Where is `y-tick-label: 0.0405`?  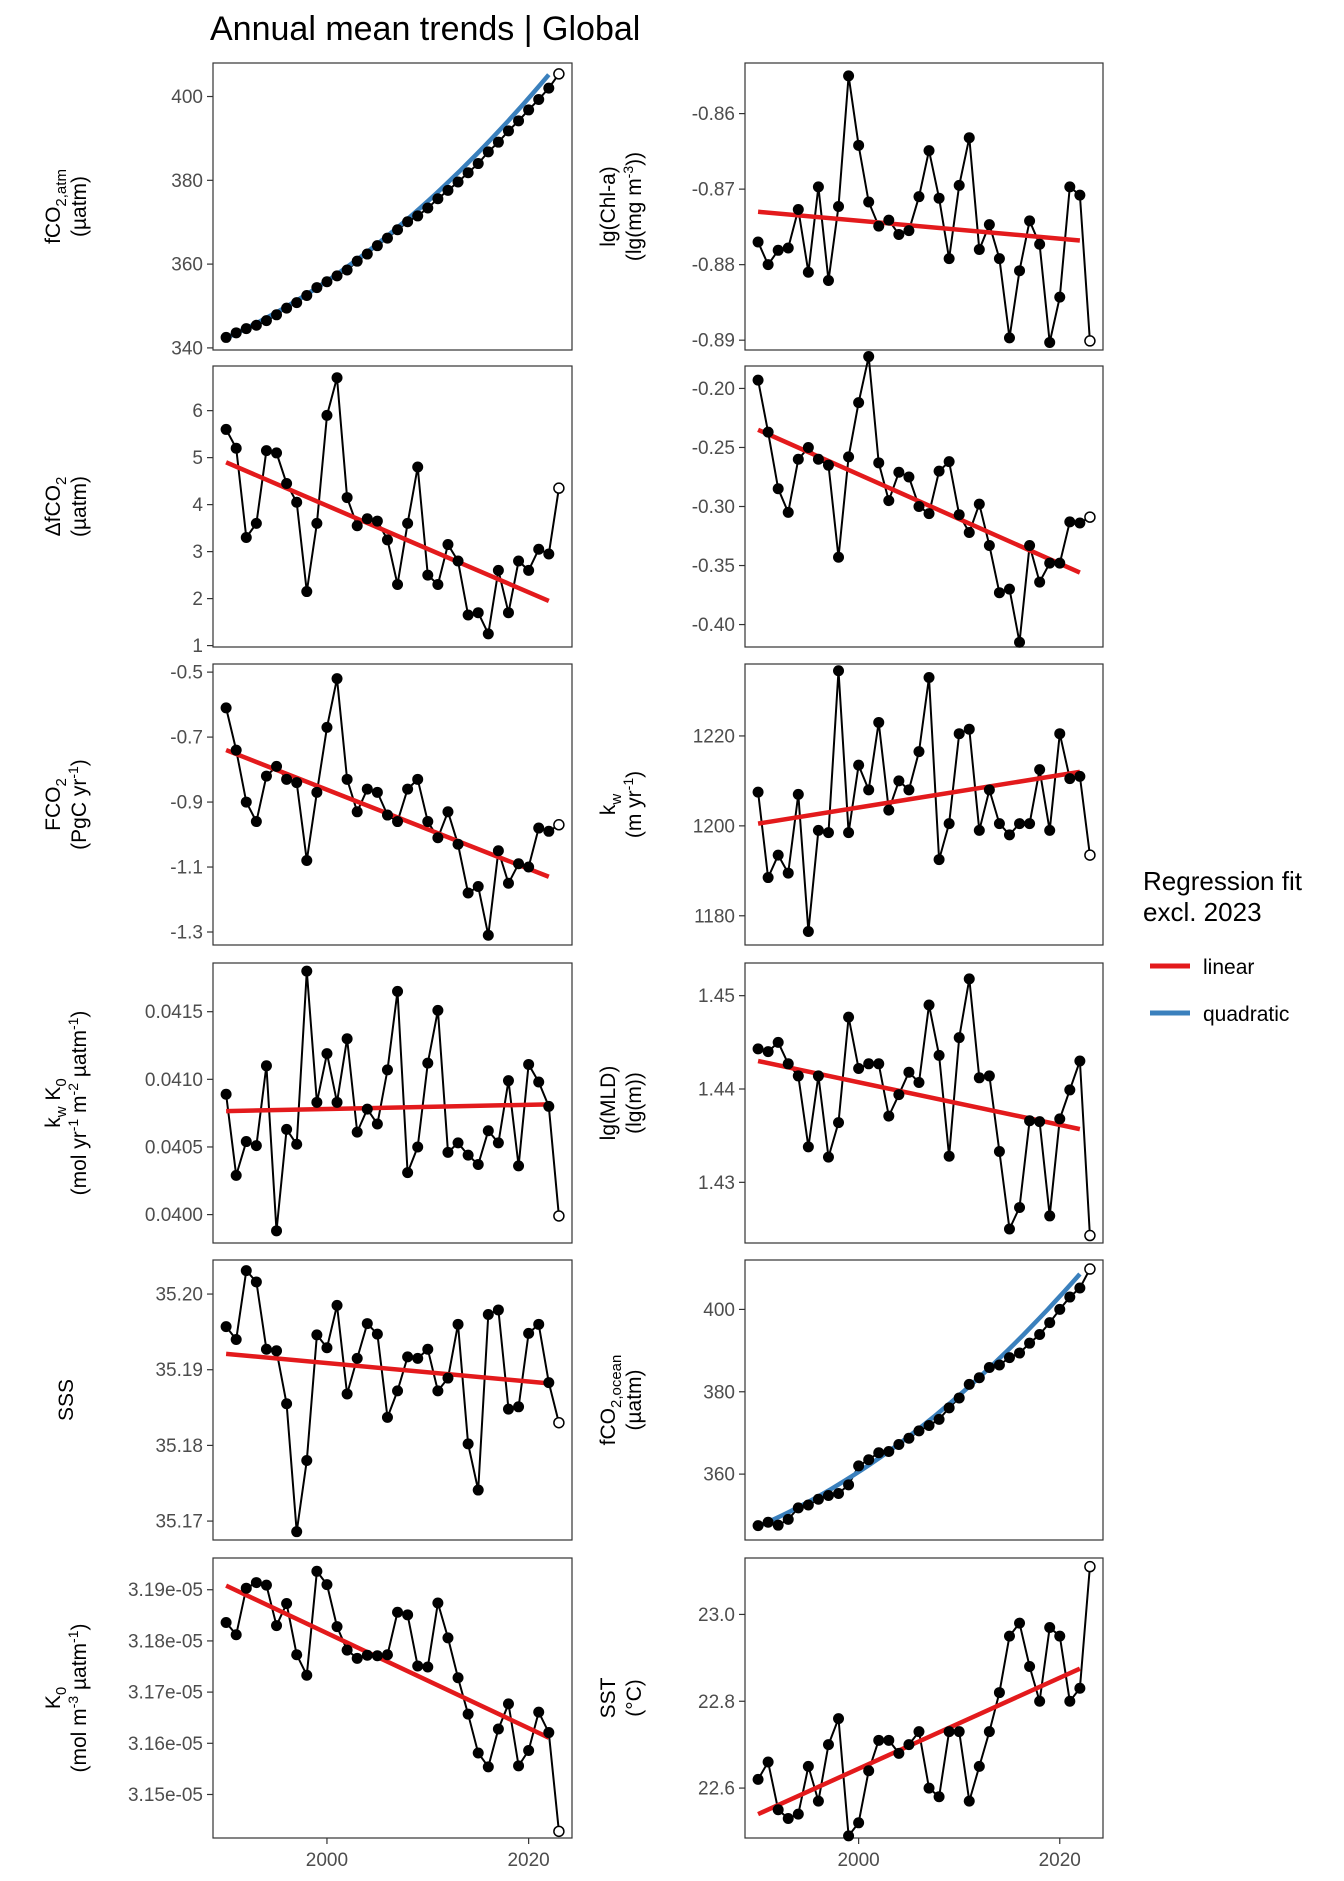 y-tick-label: 0.0405 is located at coordinates (174, 1147).